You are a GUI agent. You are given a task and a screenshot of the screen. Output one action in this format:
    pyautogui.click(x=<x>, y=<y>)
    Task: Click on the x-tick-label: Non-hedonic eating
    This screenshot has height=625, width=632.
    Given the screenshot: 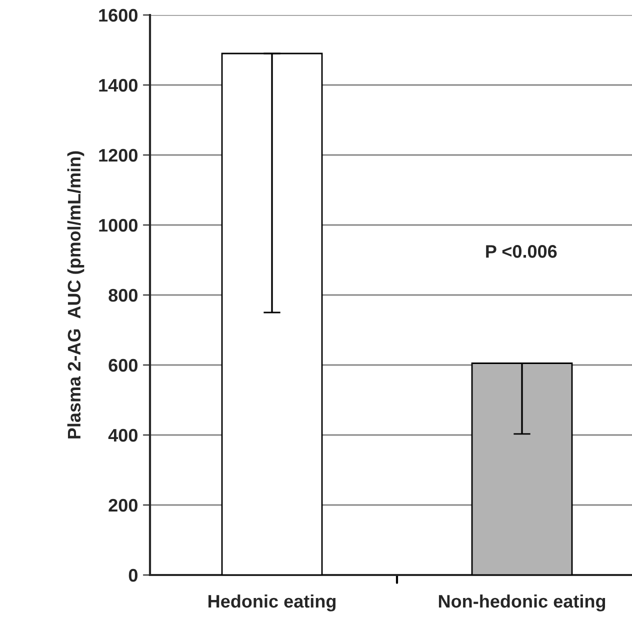 What is the action you would take?
    pyautogui.click(x=522, y=603)
    